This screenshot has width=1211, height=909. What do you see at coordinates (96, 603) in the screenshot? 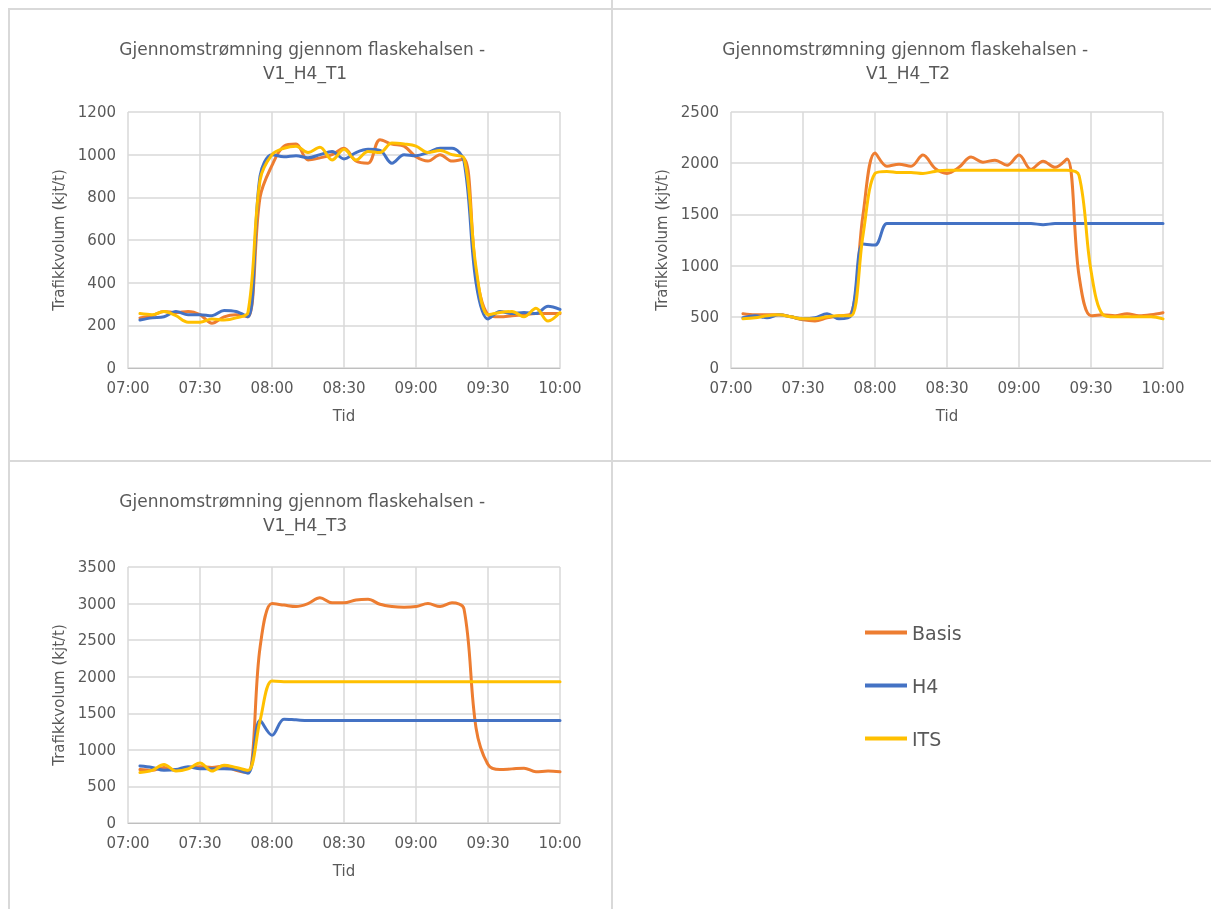
I see `y-tick-label: 3000` at bounding box center [96, 603].